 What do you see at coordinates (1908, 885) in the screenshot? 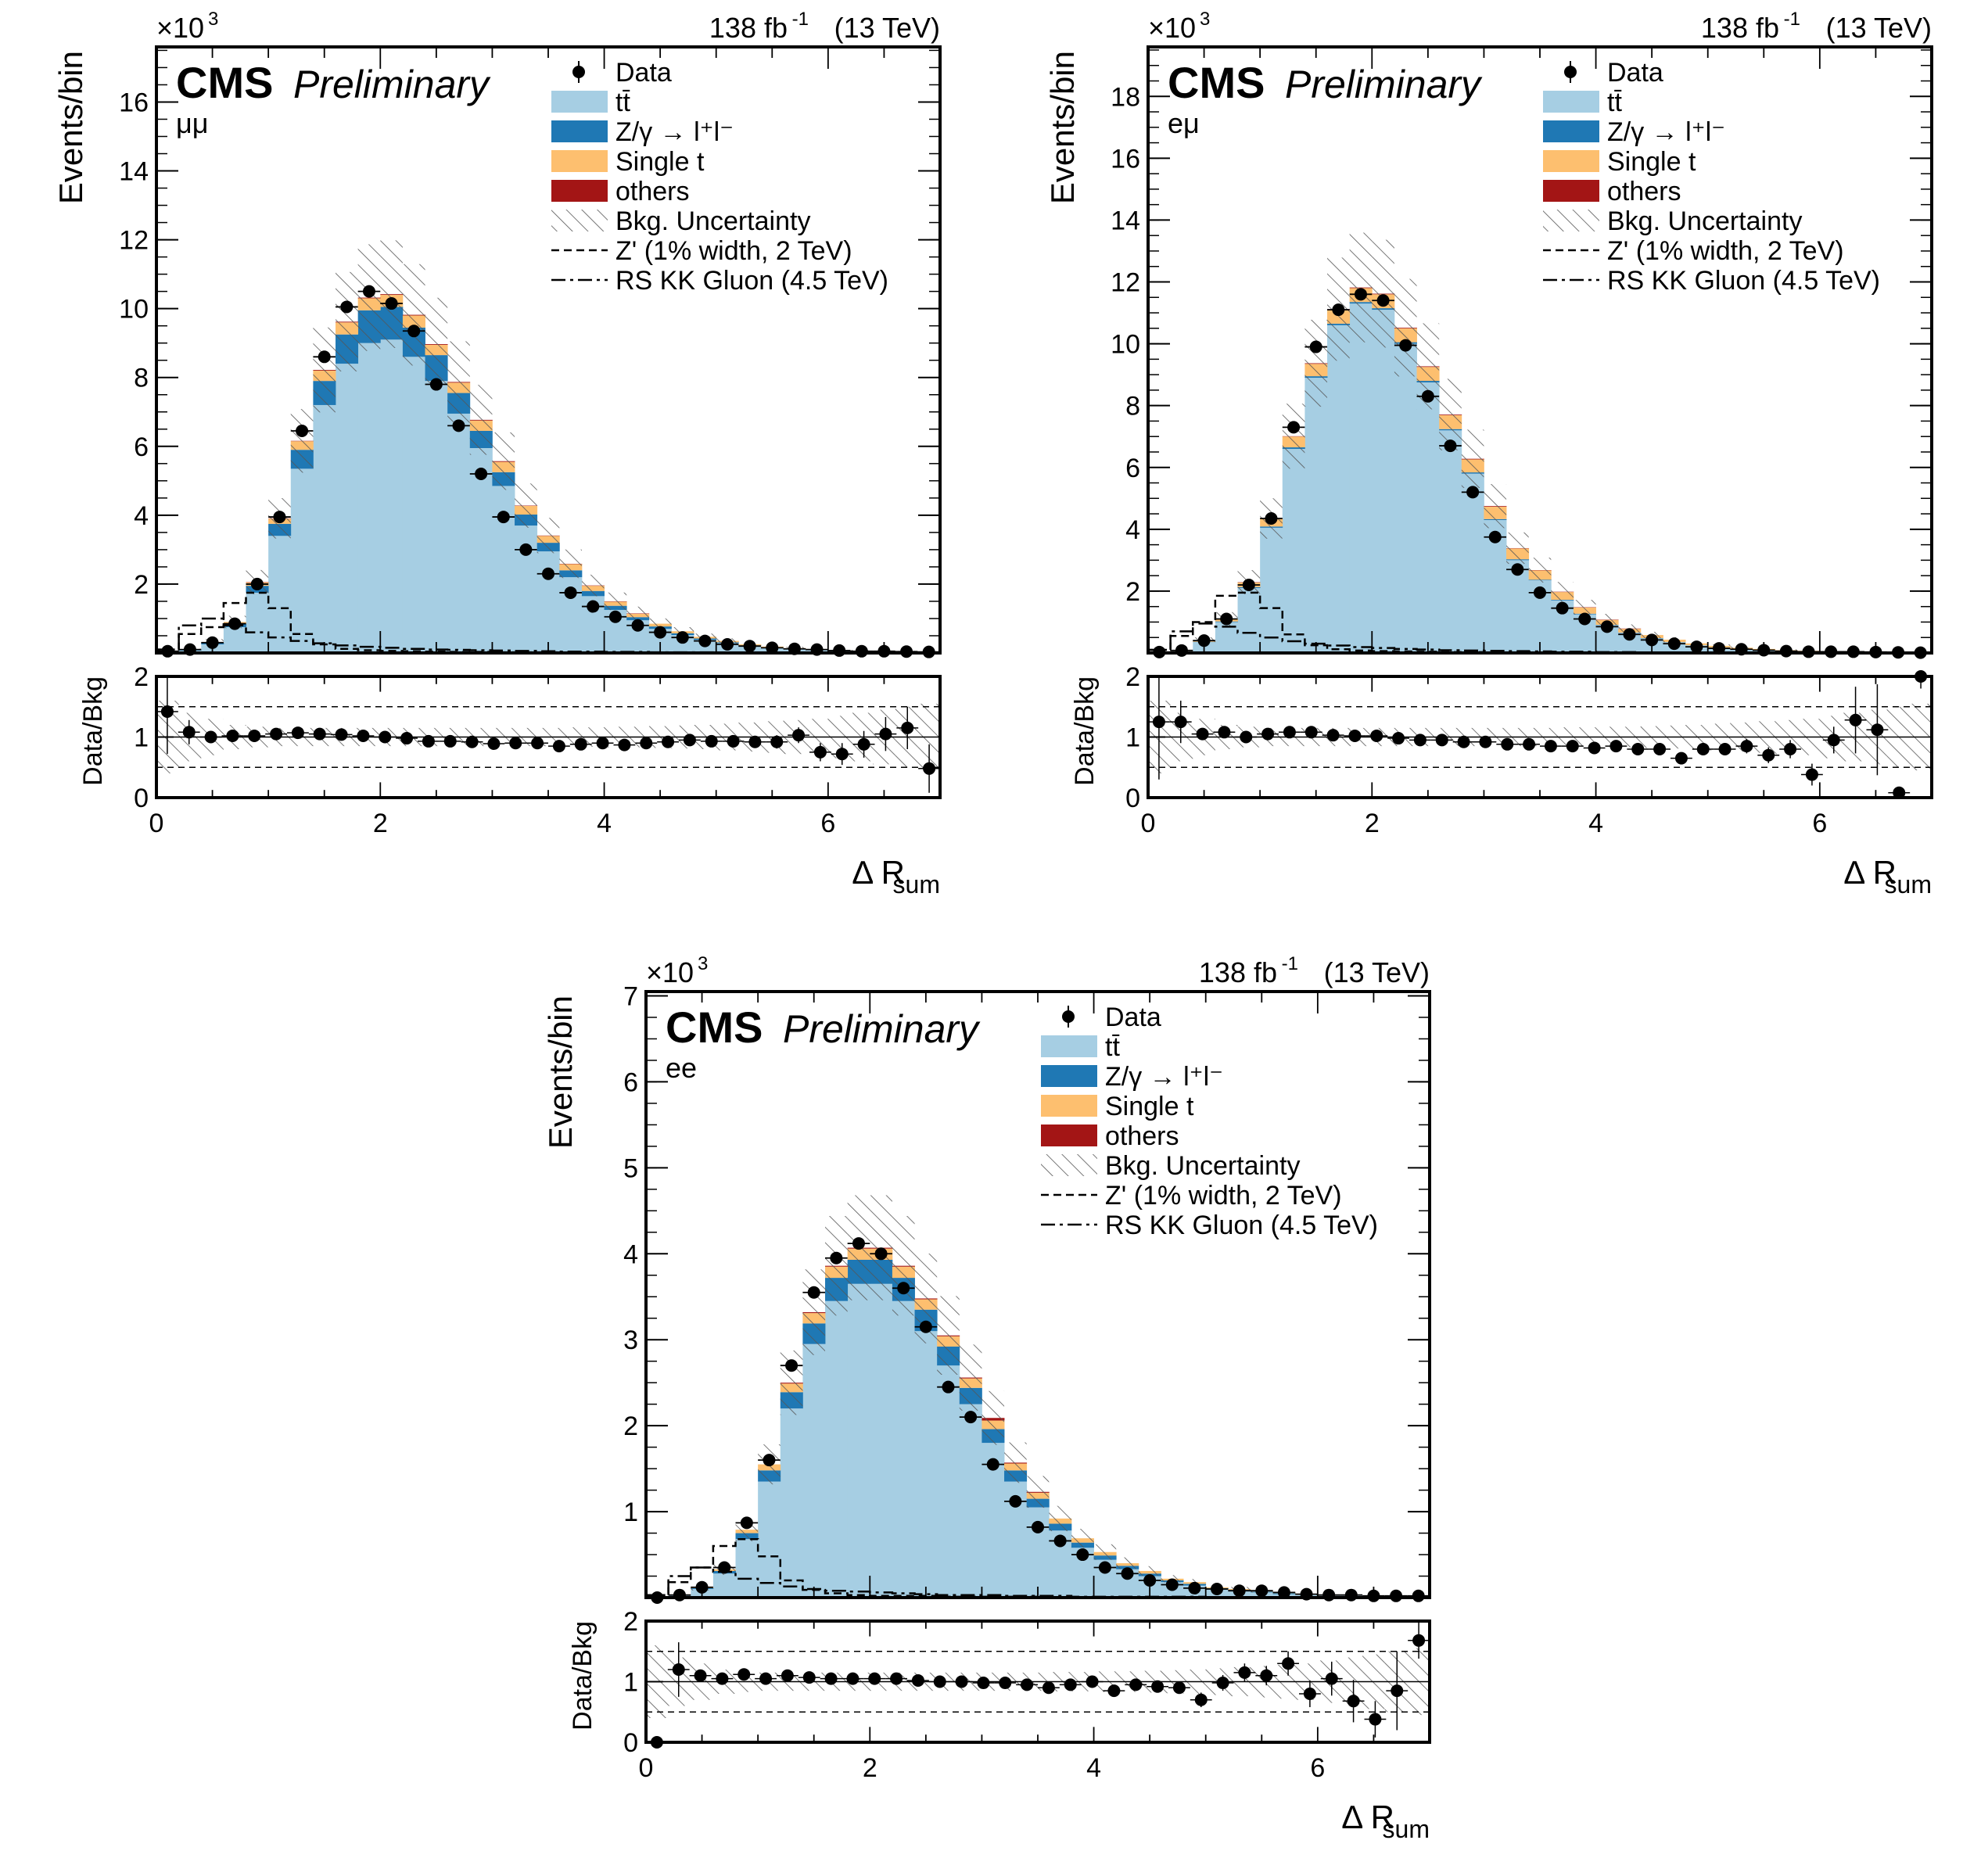
I see `x-axis-title-sub: sum` at bounding box center [1908, 885].